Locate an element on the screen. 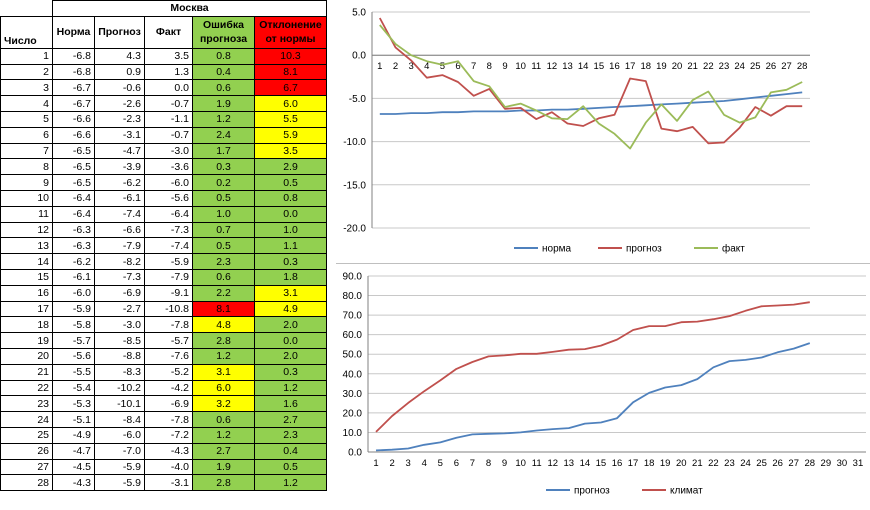 Image resolution: width=870 pixels, height=510 pixels. x-tick-label: 29 is located at coordinates (826, 463).